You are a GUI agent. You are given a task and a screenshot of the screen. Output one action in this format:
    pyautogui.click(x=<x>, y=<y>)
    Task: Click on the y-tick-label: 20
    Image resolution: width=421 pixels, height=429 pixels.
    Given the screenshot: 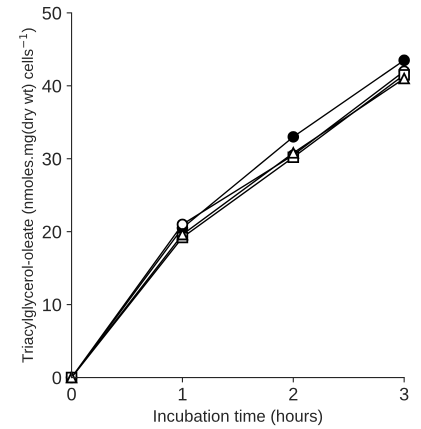 What is the action you would take?
    pyautogui.click(x=52, y=232)
    